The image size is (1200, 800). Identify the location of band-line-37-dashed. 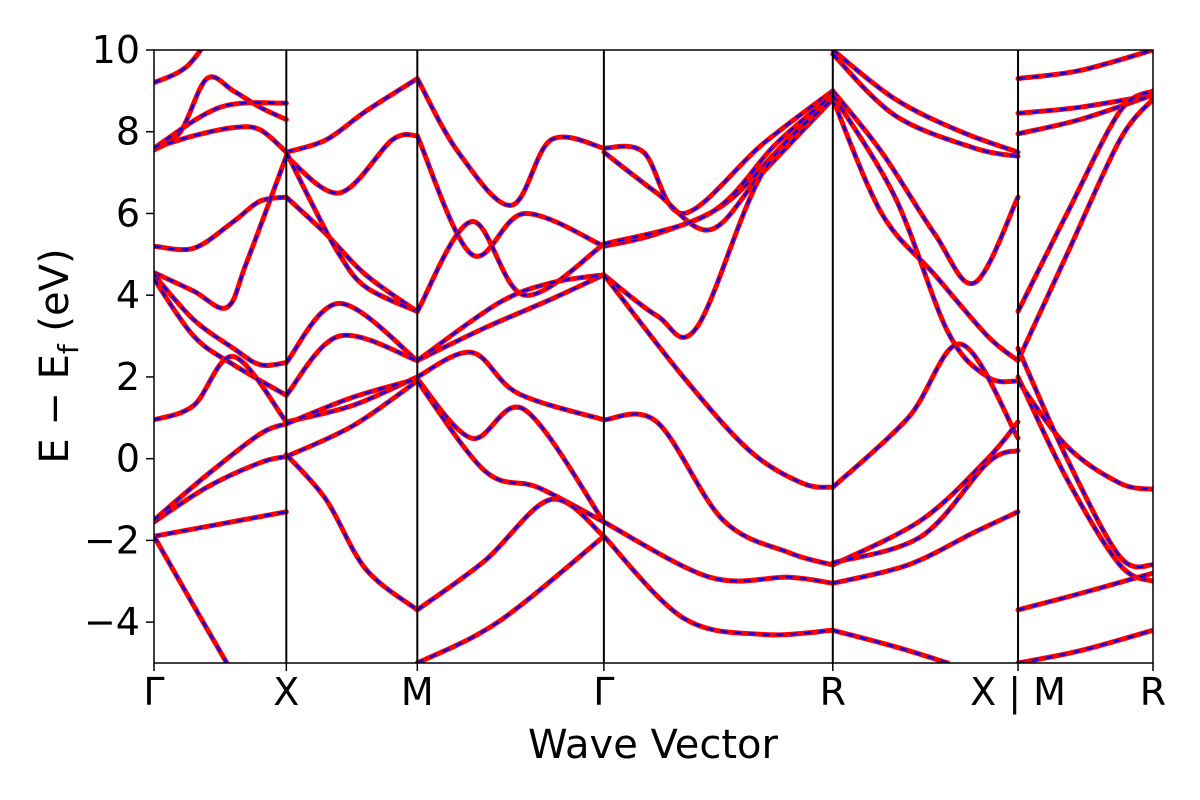
(718, 218).